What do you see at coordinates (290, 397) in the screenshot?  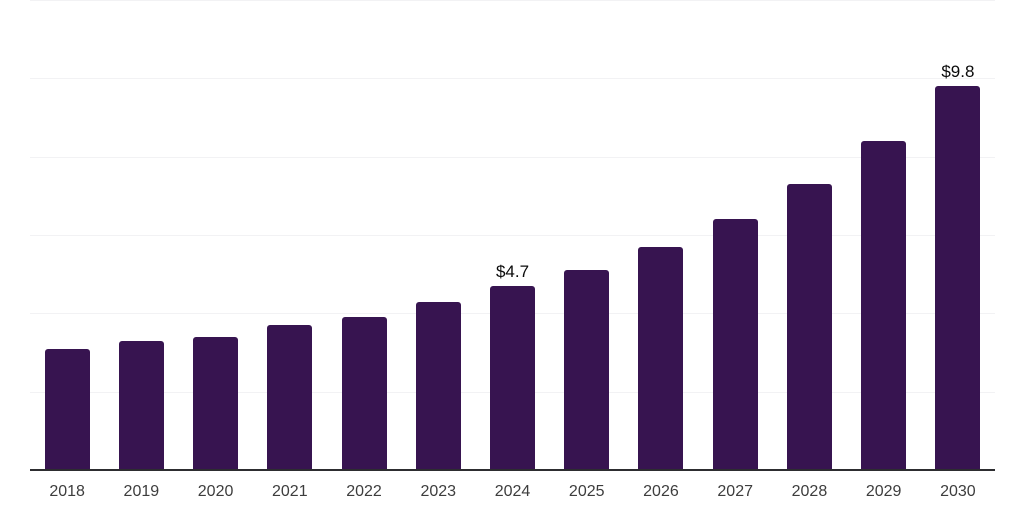 I see `bar-2021` at bounding box center [290, 397].